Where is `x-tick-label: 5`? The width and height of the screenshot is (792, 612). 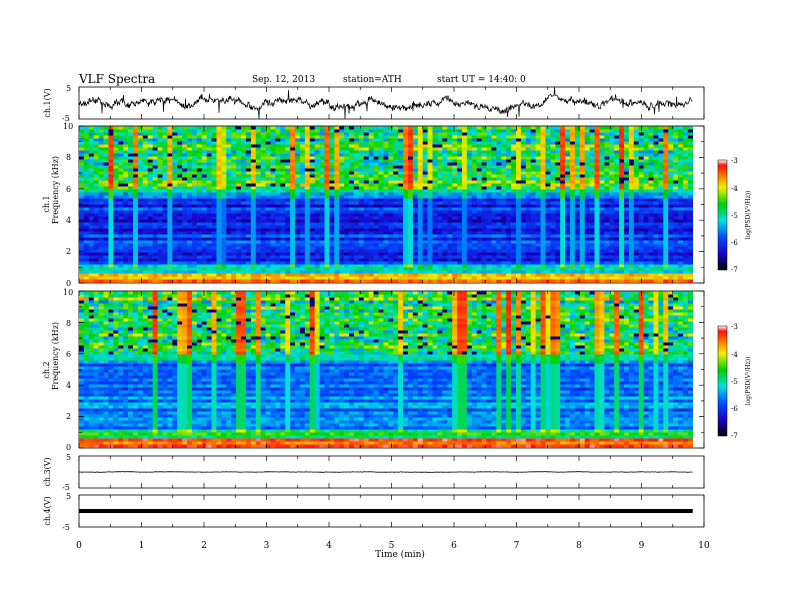 x-tick-label: 5 is located at coordinates (392, 546).